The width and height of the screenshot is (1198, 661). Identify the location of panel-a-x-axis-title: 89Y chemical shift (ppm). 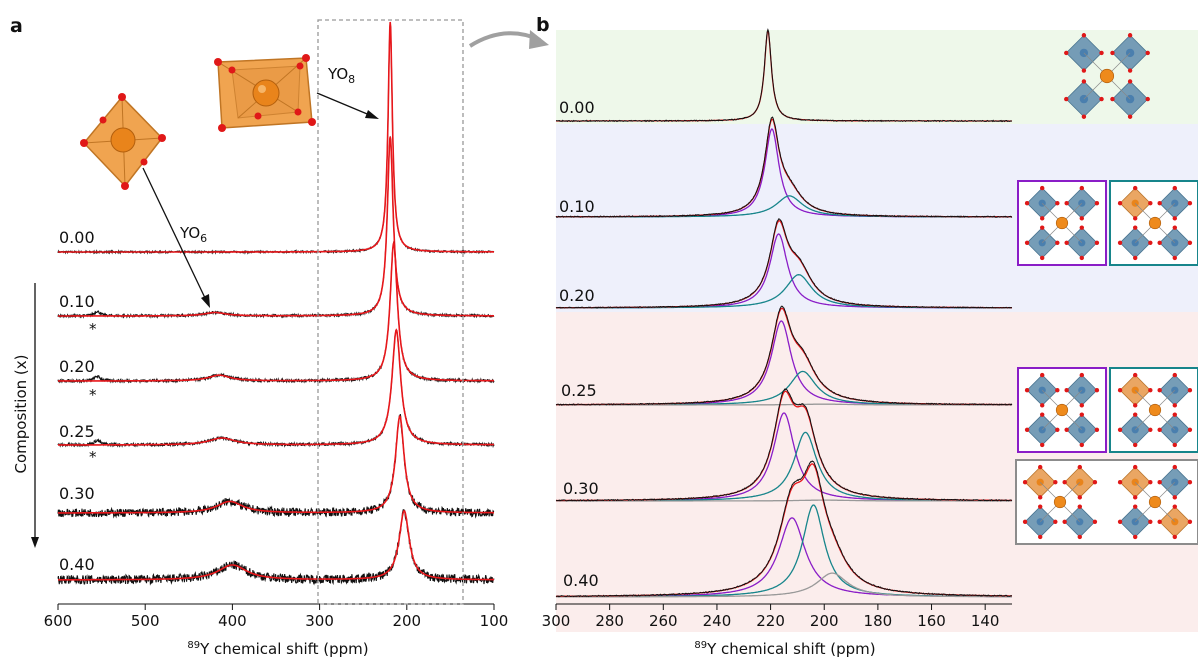
(277, 649).